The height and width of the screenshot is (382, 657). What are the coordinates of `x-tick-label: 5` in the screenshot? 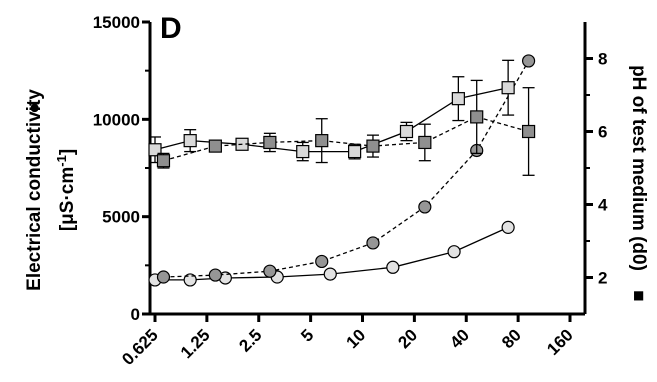 It's located at (307, 335).